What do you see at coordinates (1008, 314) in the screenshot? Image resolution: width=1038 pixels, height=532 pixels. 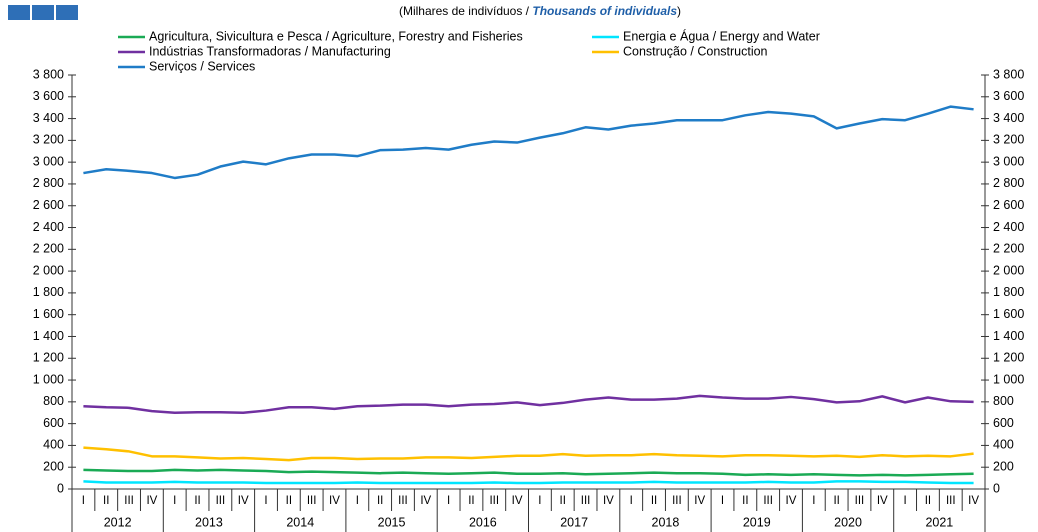 I see `y2-tick-label: 1 600` at bounding box center [1008, 314].